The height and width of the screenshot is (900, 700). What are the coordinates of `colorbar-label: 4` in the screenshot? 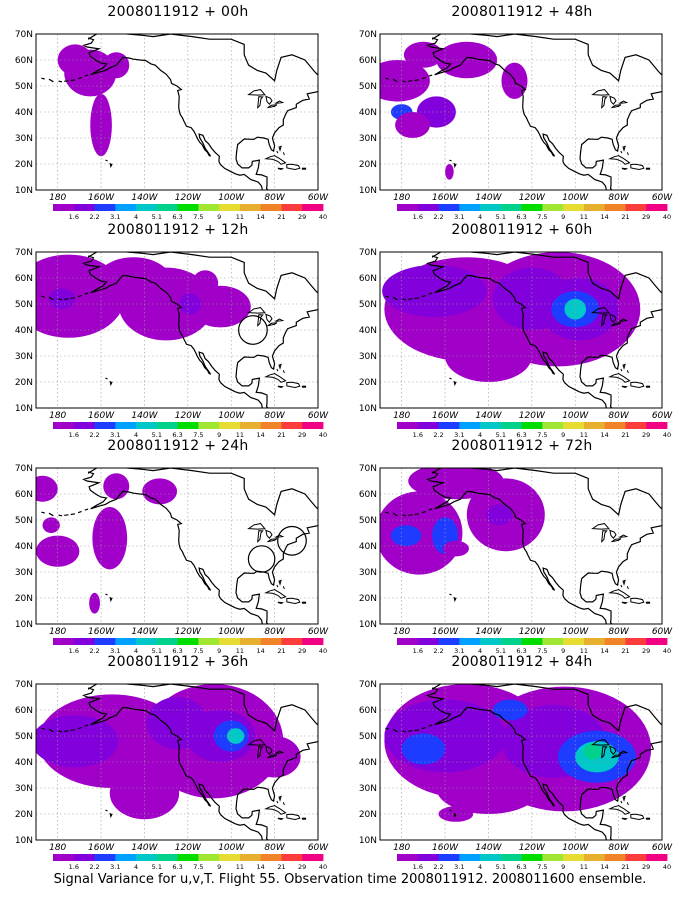 It's located at (480, 435).